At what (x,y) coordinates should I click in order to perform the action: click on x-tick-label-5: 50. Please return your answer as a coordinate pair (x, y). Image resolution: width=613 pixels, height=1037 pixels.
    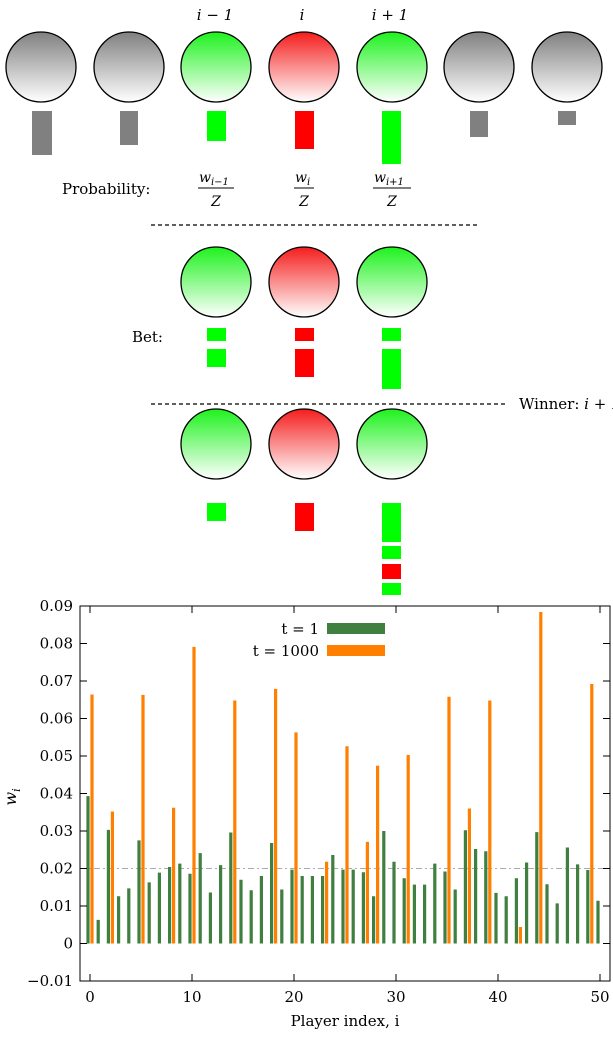
    Looking at the image, I should click on (599, 997).